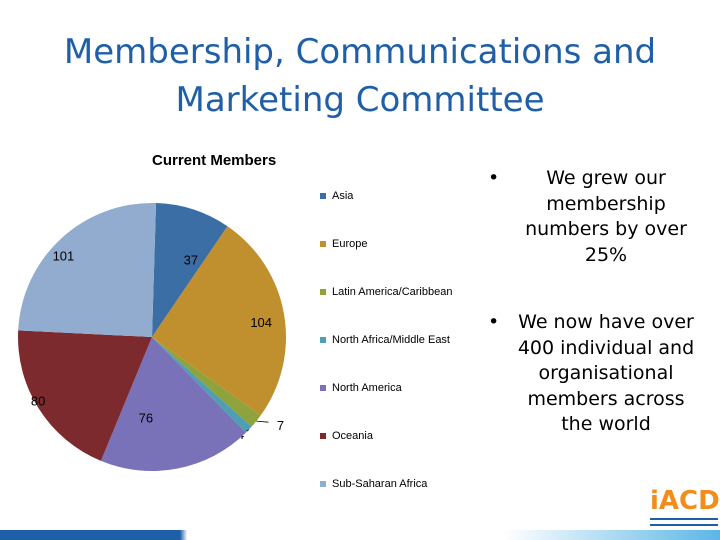 This screenshot has height=540, width=720. What do you see at coordinates (380, 484) in the screenshot?
I see `legend-label: Sub-Saharan Africa` at bounding box center [380, 484].